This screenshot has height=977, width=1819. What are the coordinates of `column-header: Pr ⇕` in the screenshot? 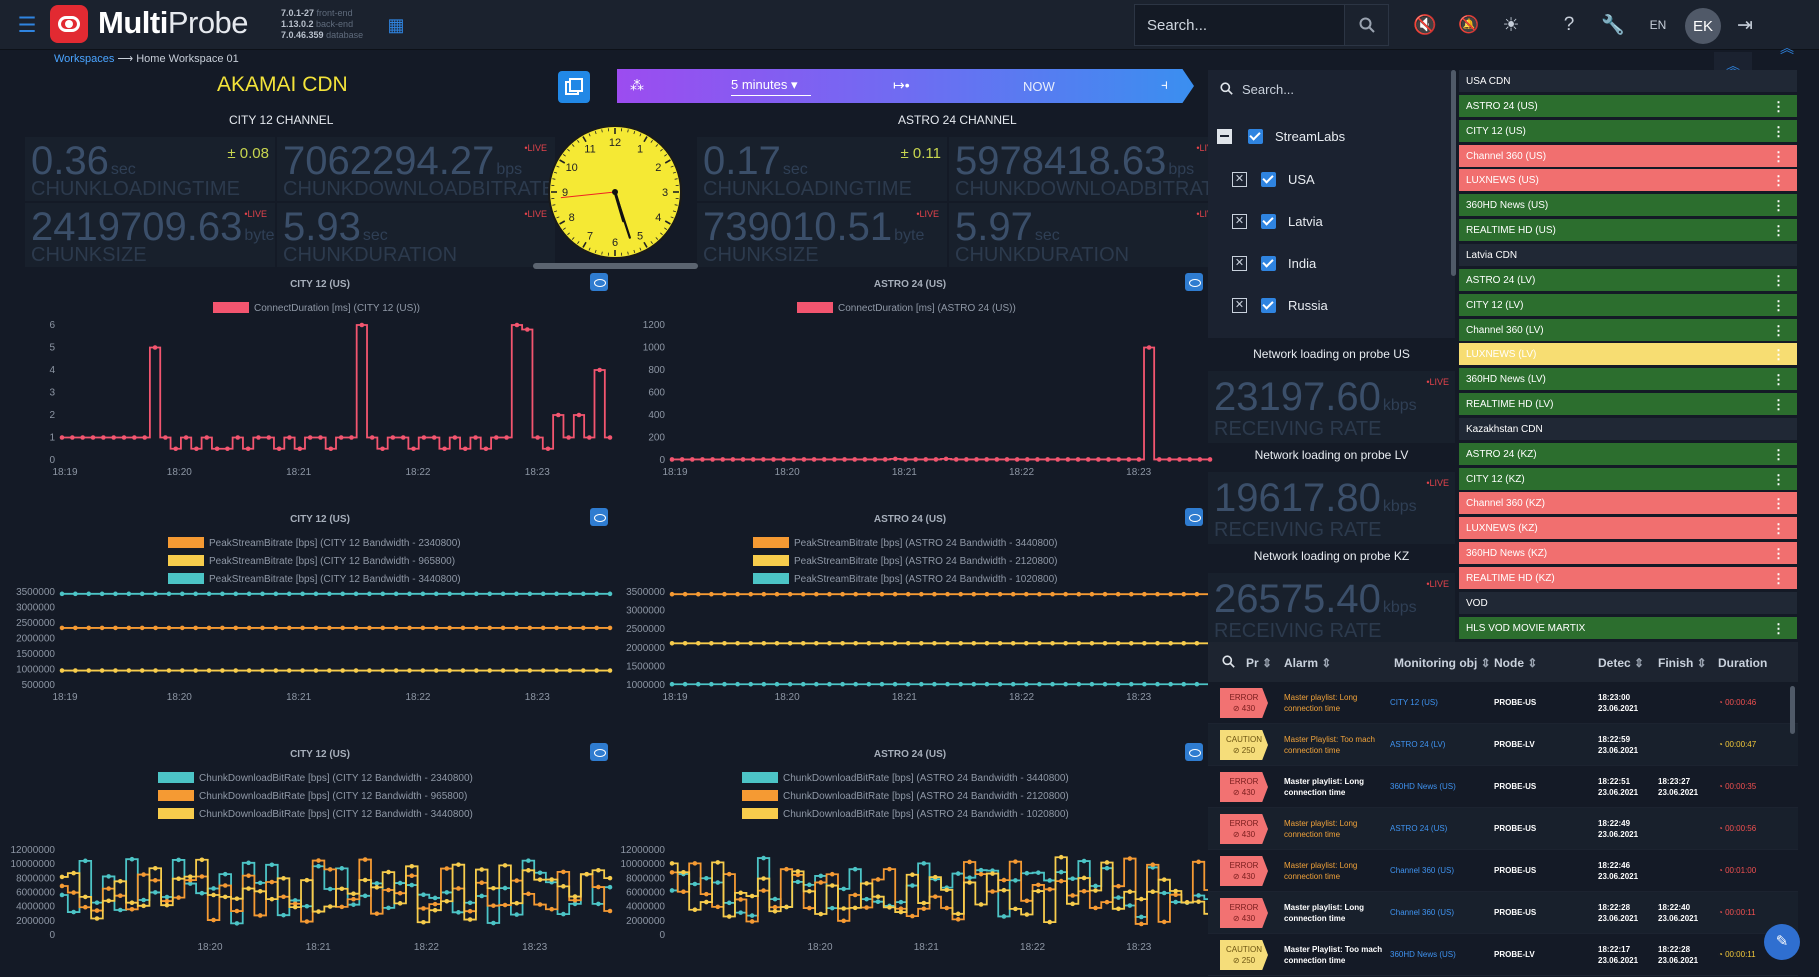 It's located at (1259, 663).